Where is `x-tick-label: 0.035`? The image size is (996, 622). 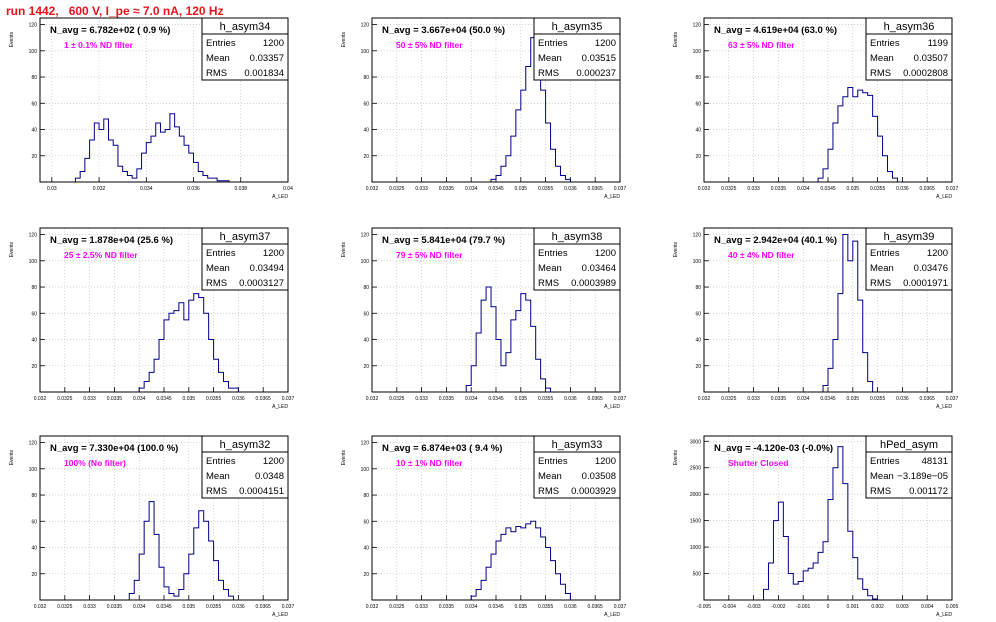 x-tick-label: 0.035 is located at coordinates (189, 399).